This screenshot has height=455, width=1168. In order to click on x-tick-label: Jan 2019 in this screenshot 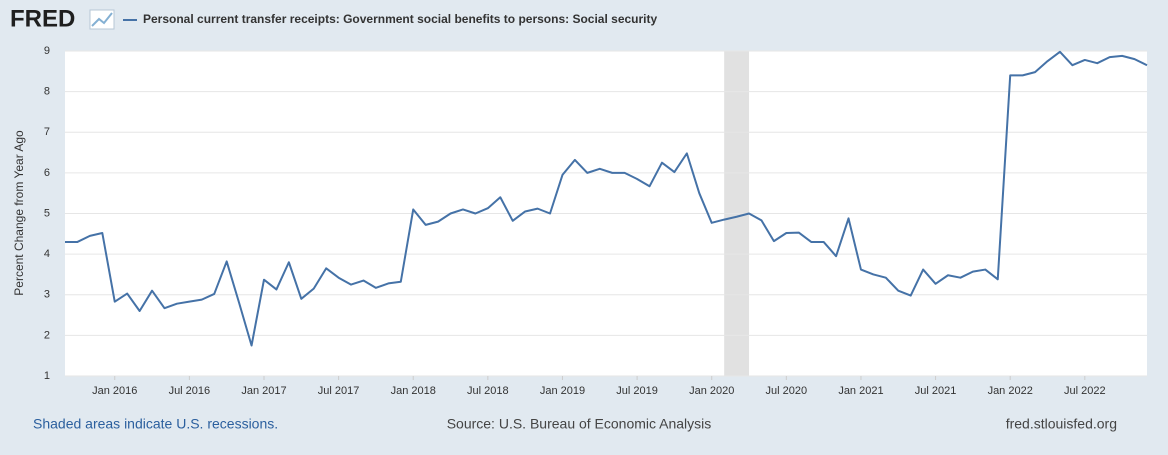, I will do `click(562, 391)`.